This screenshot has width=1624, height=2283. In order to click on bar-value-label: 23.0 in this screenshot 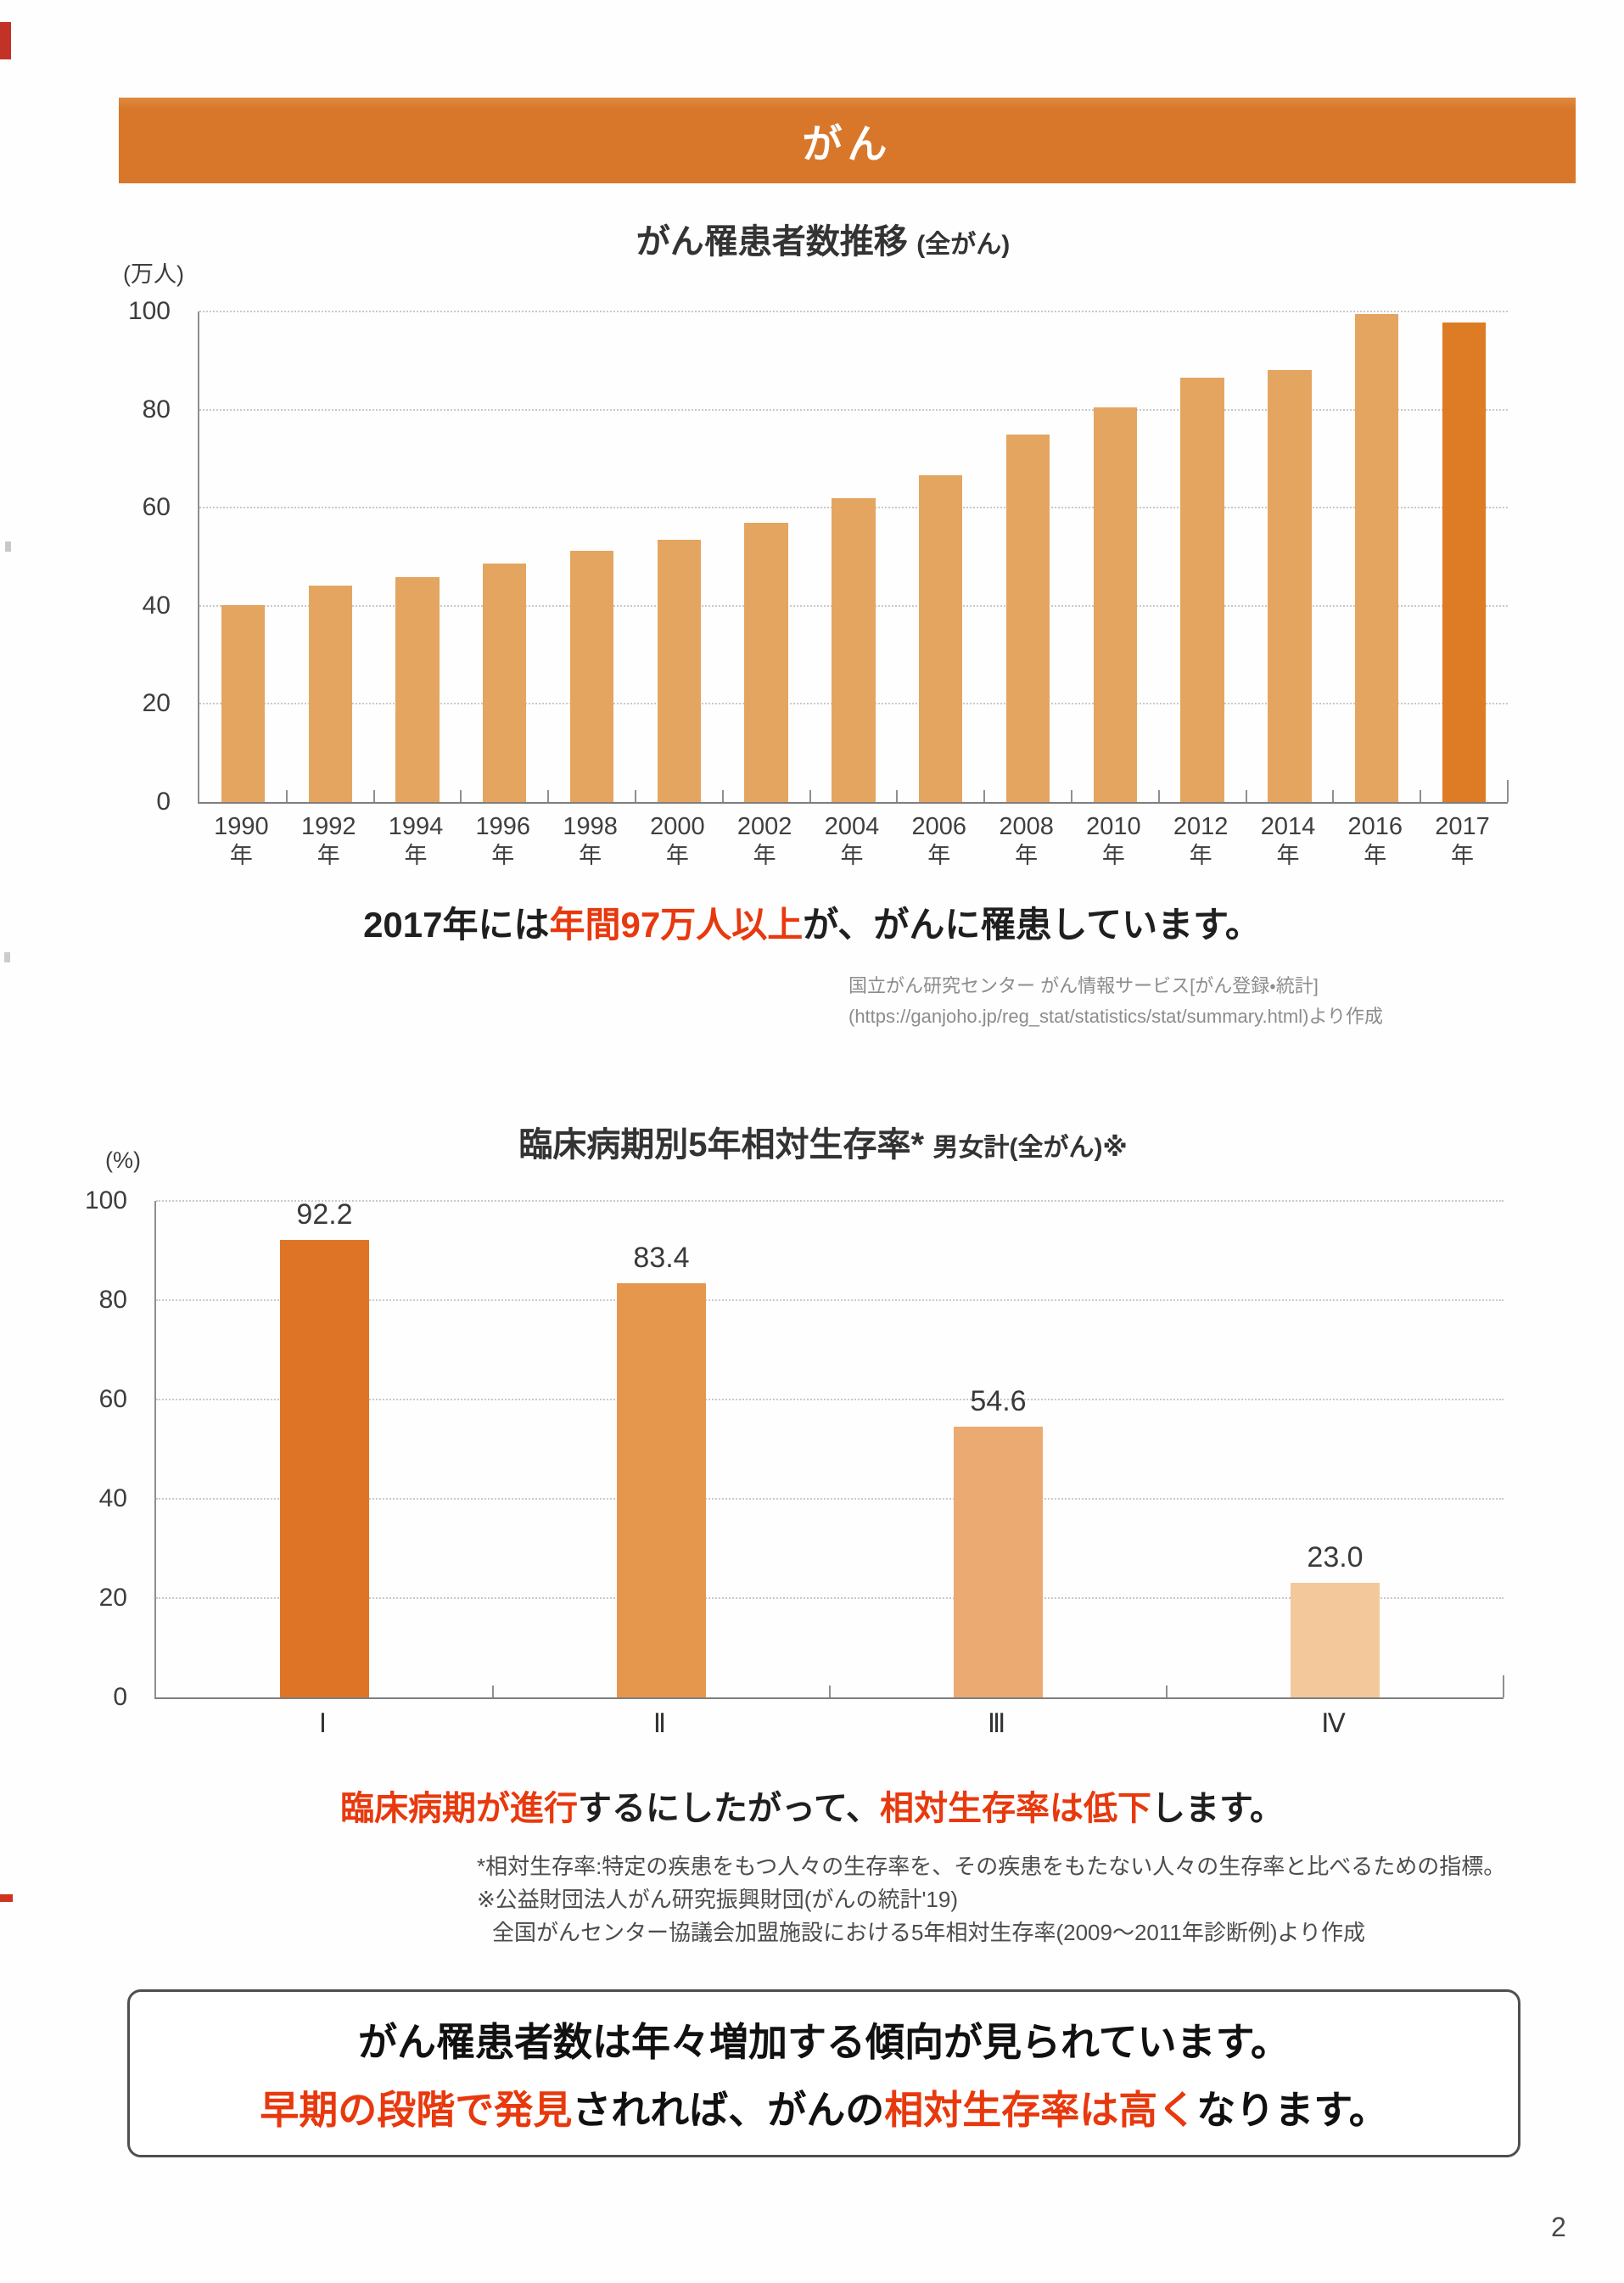, I will do `click(1335, 1558)`.